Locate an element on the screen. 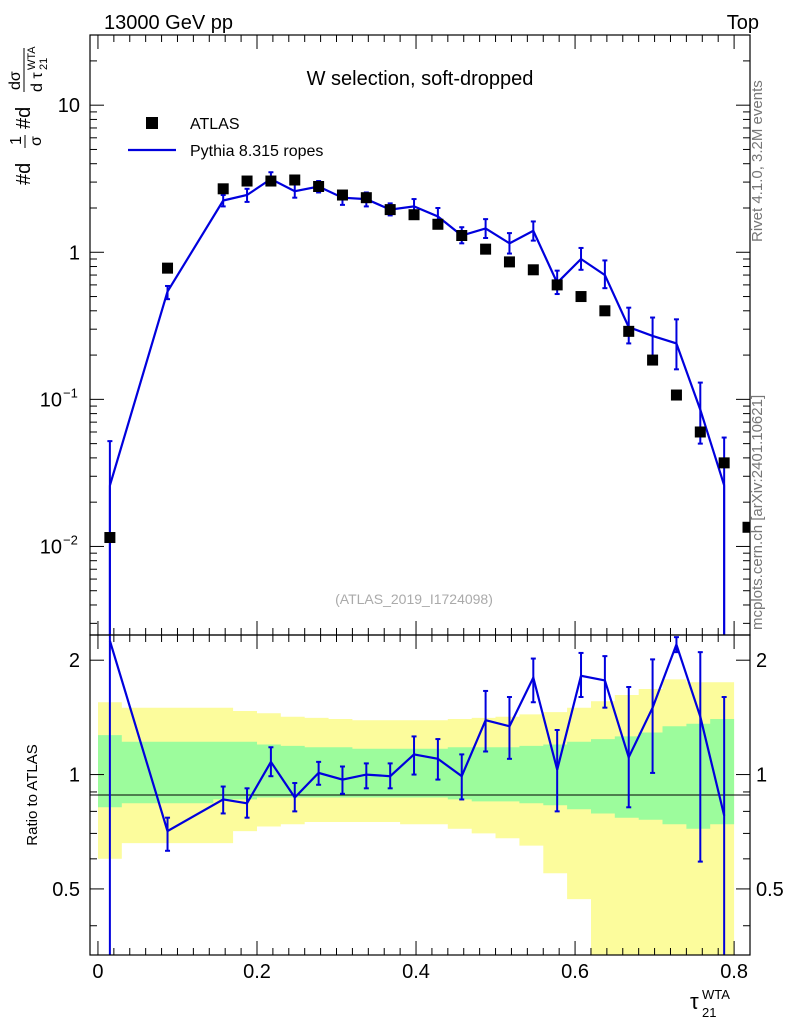 The image size is (786, 1024). legend-atlas-marker is located at coordinates (152, 123).